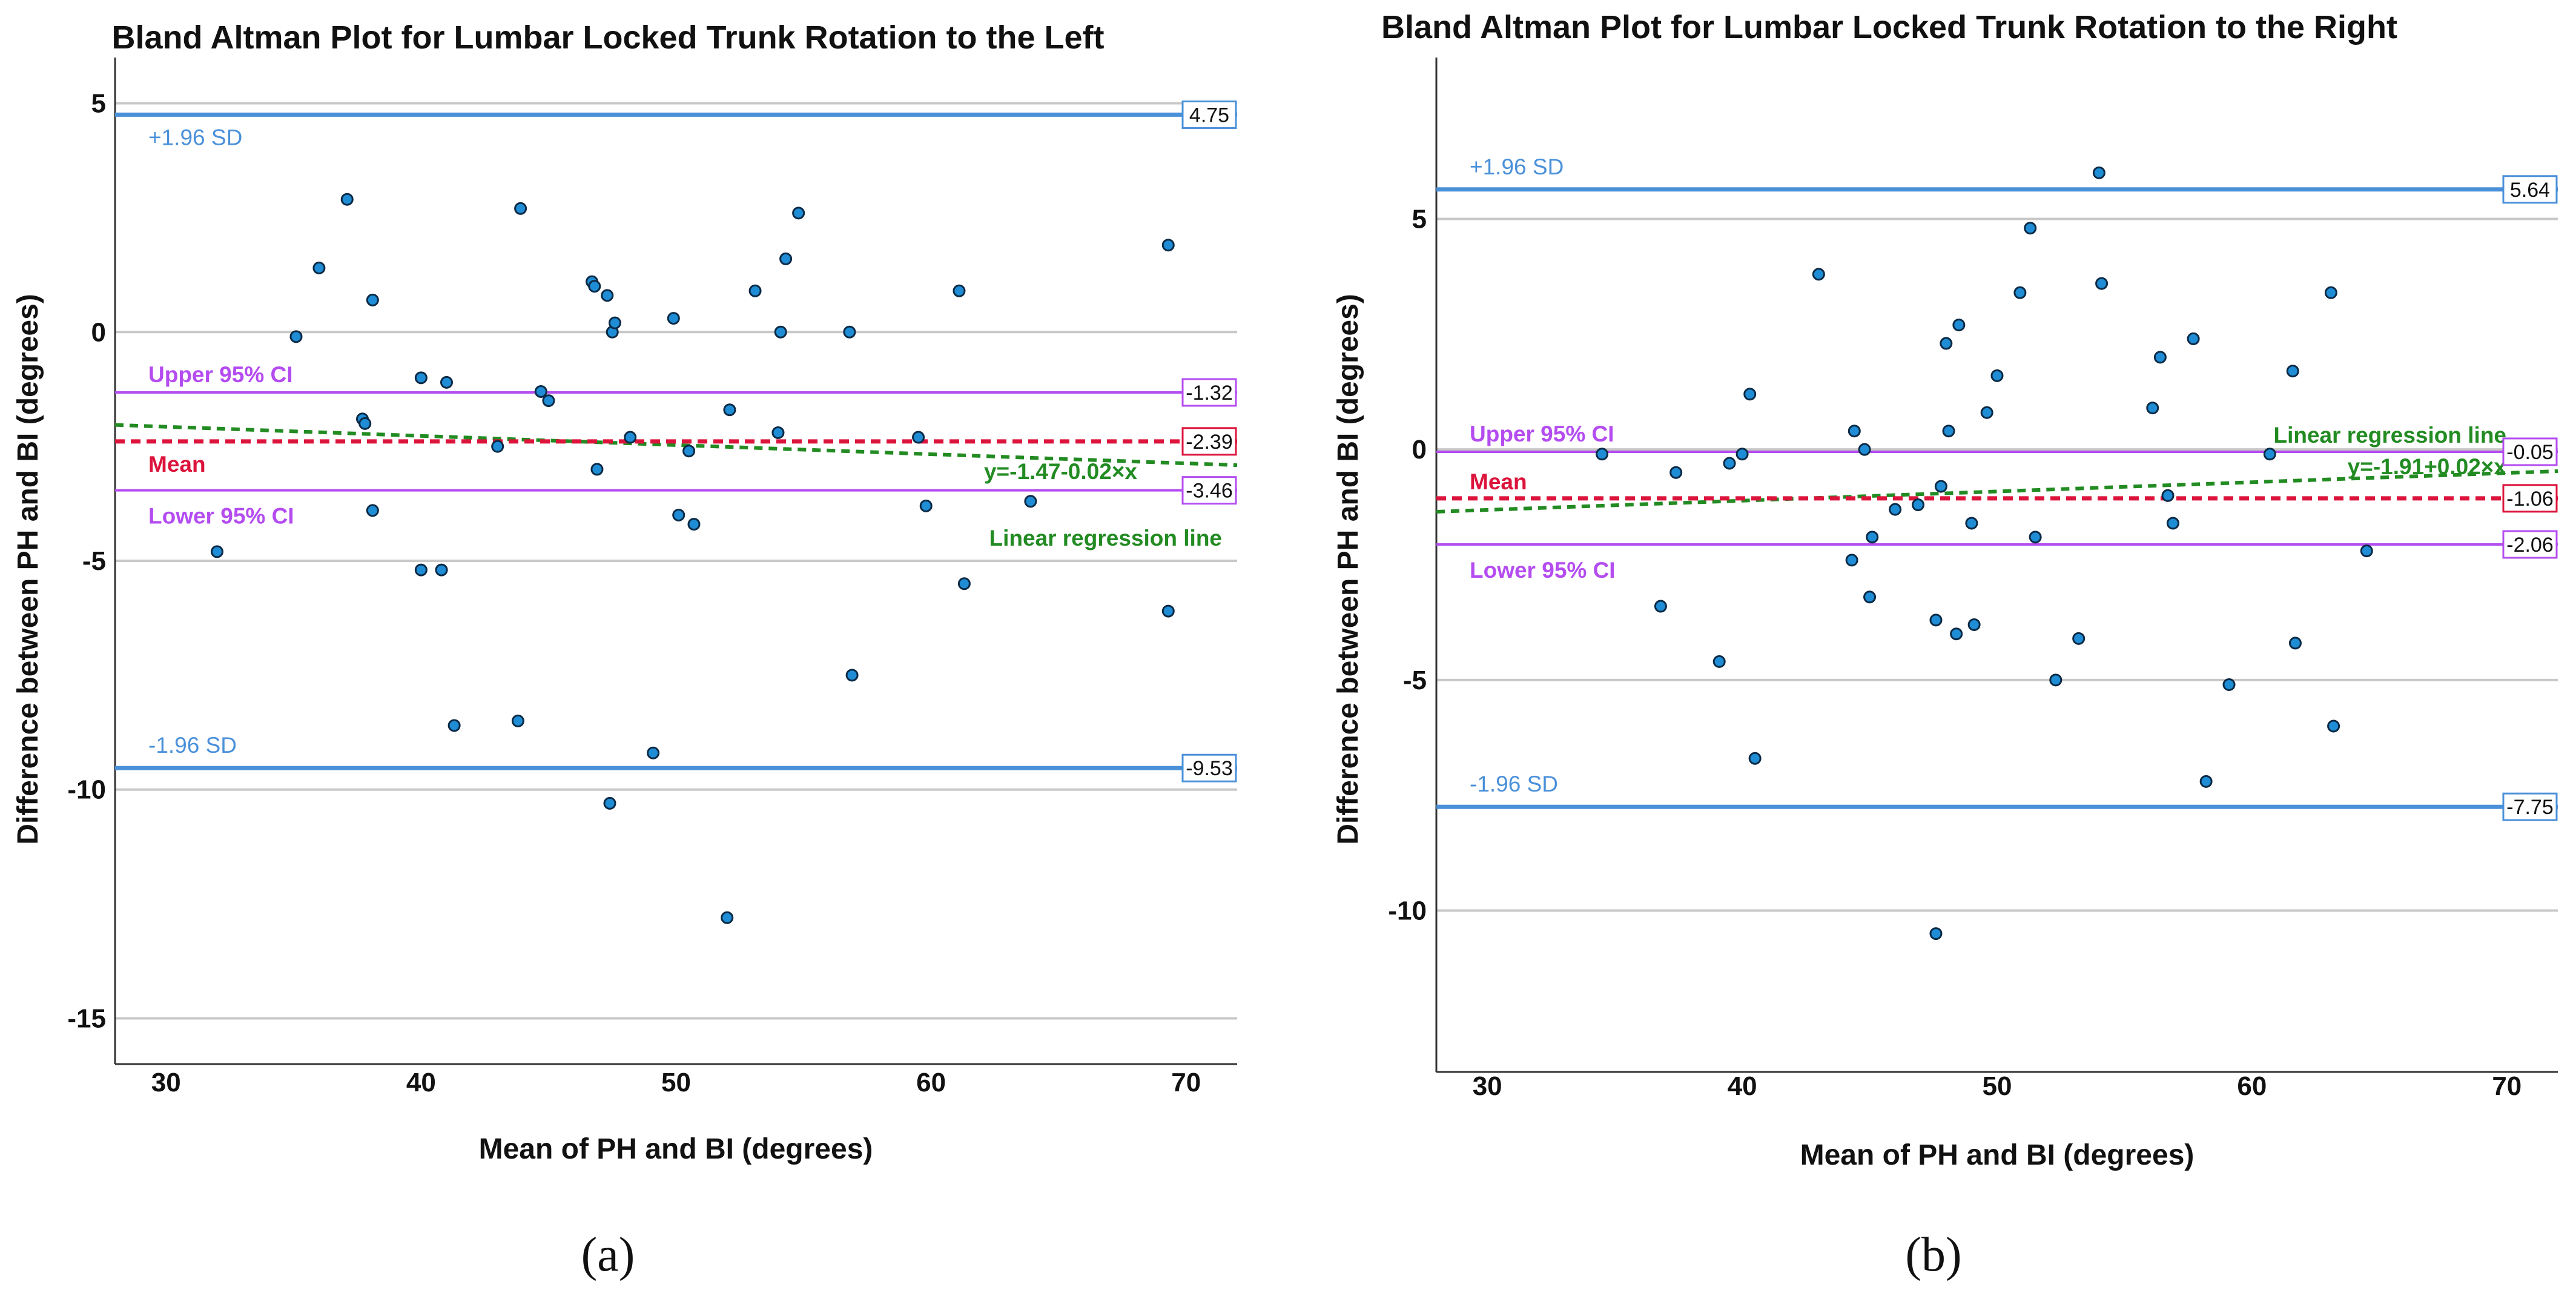 The image size is (2576, 1293). Describe the element at coordinates (2252, 1086) in the screenshot. I see `x-tick-label: 60` at that location.